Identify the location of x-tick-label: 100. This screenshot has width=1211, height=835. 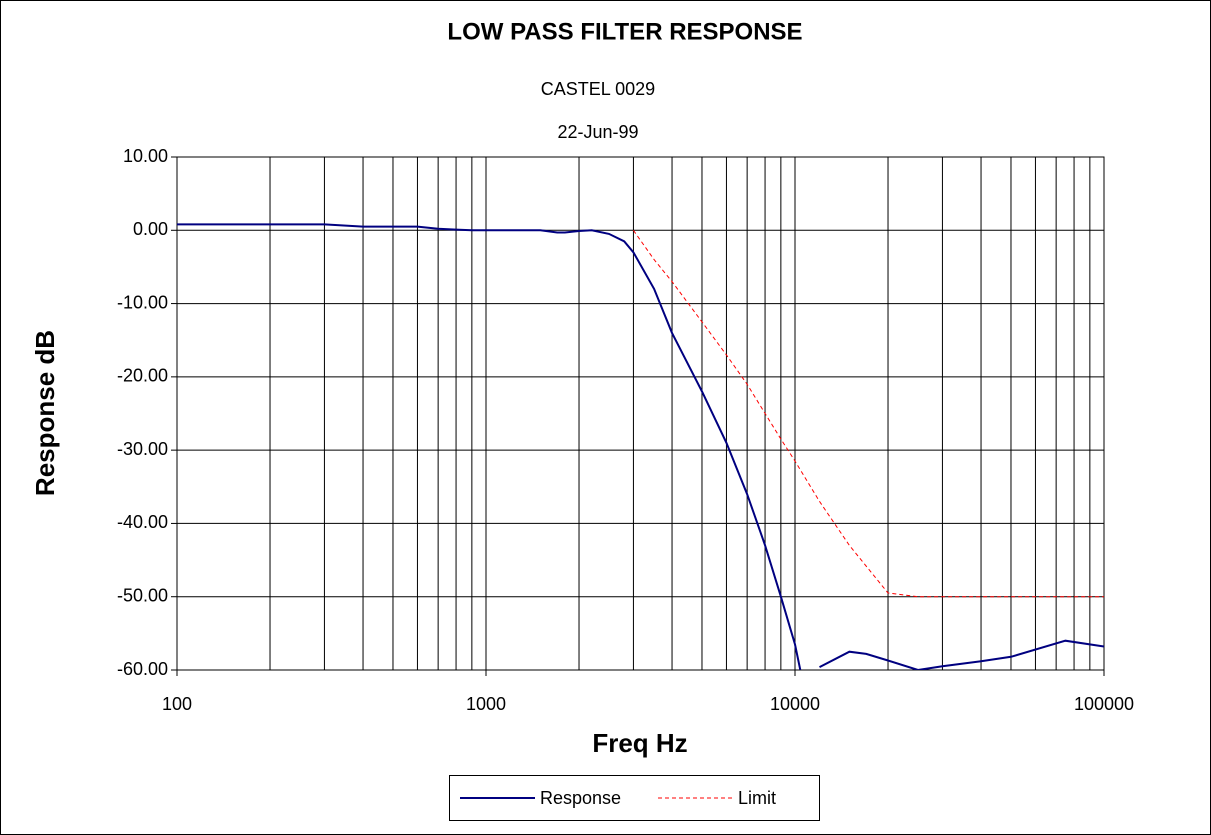
(177, 704).